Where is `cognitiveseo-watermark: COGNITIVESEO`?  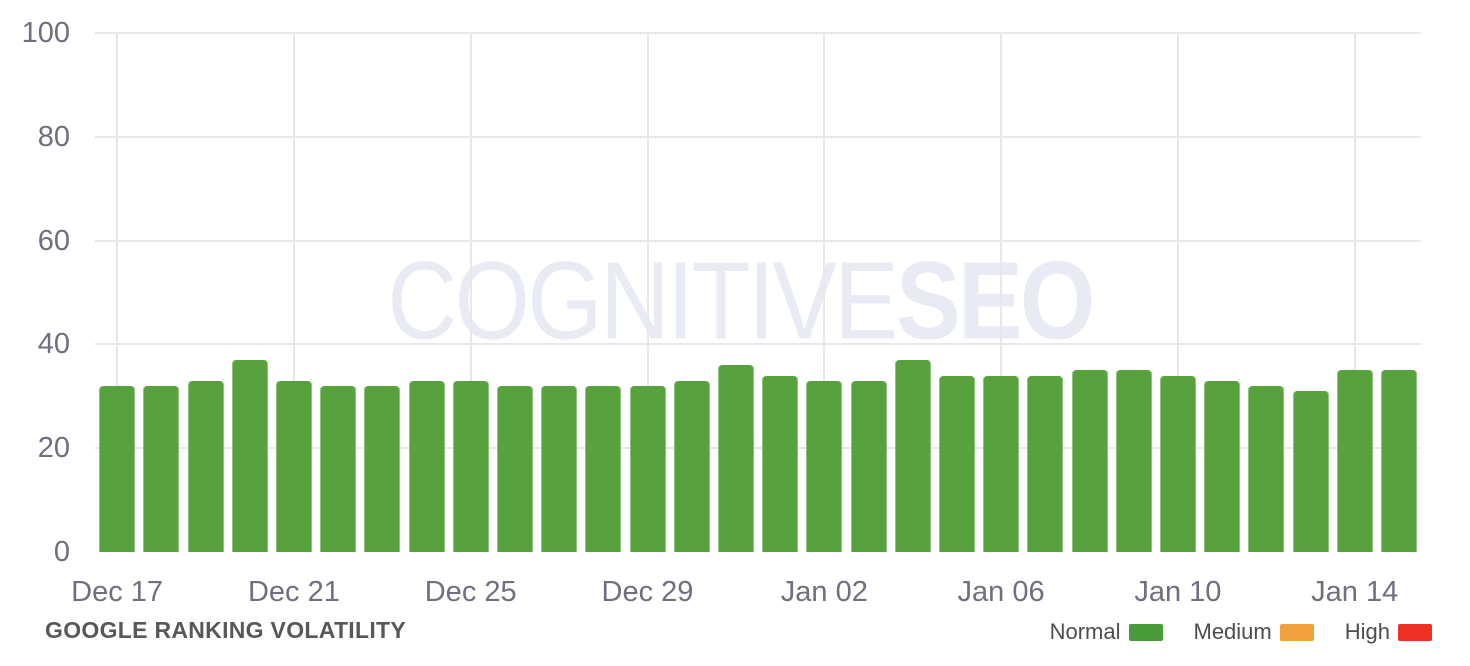 cognitiveseo-watermark: COGNITIVESEO is located at coordinates (741, 301).